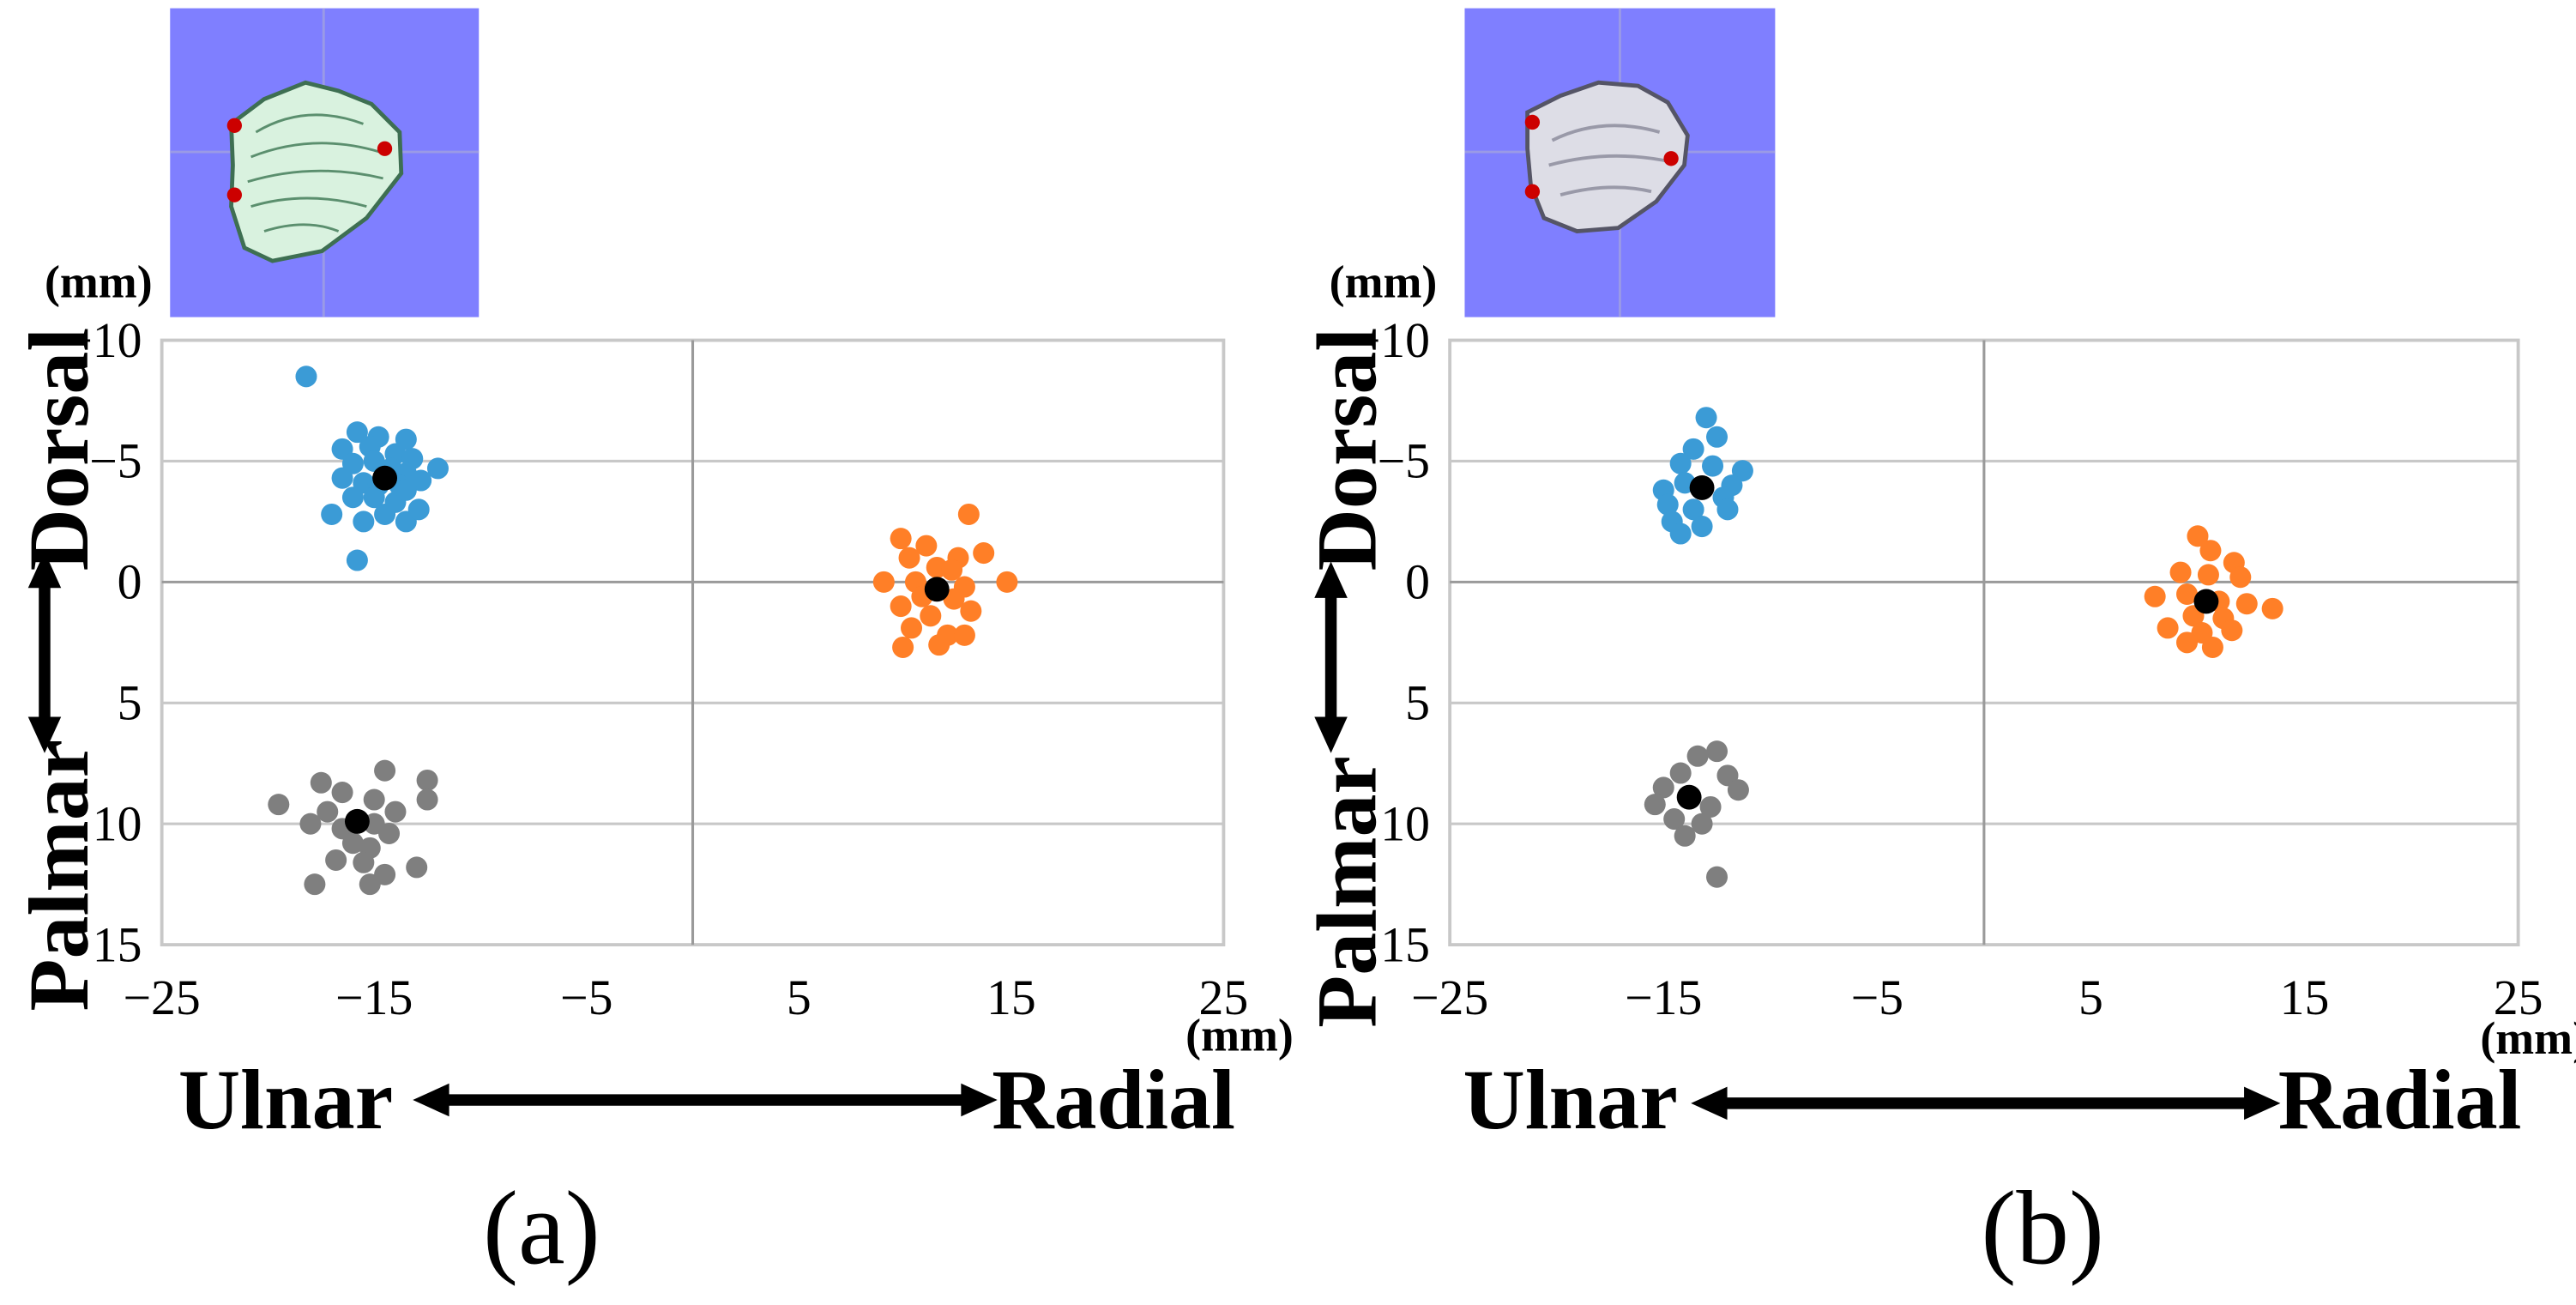  I want to click on palmar-label: Palmar, so click(1347, 892).